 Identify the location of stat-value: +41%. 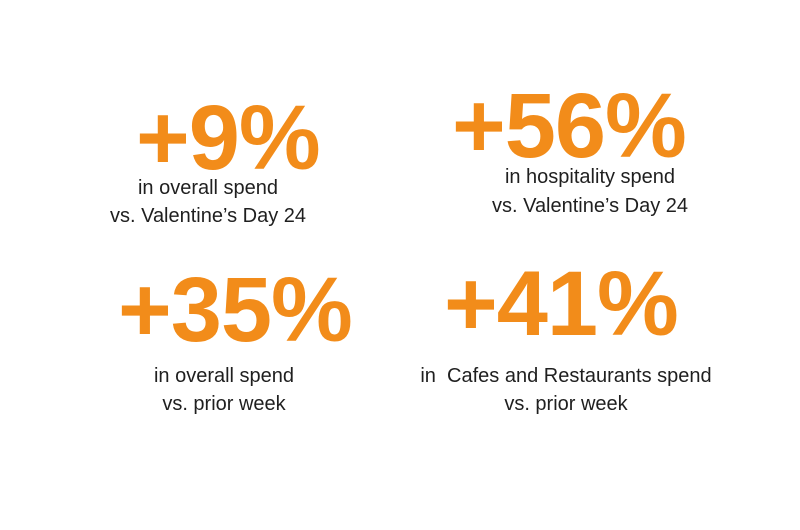
(561, 304).